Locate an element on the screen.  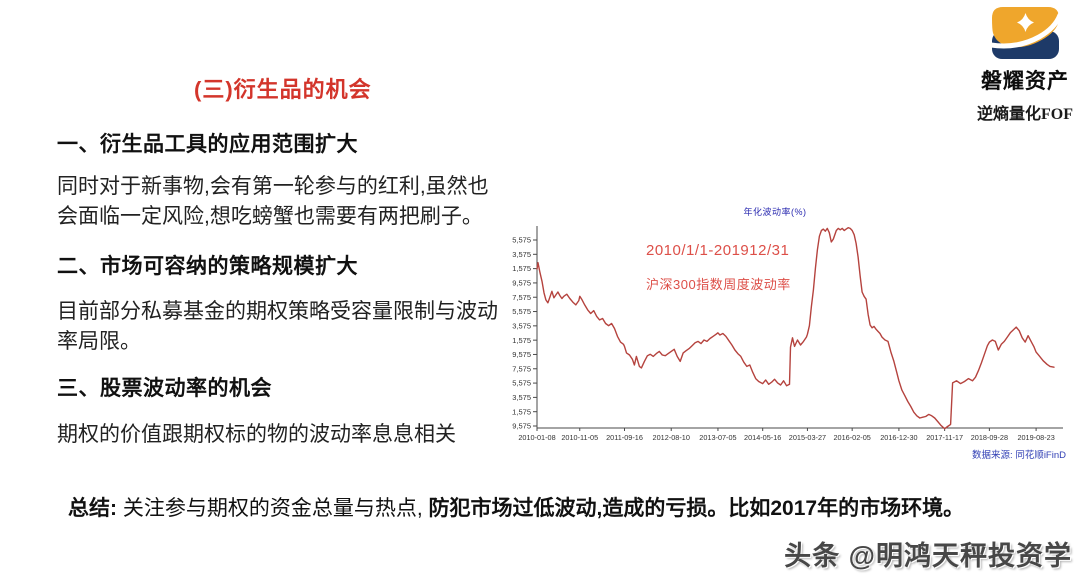
x-axis-tick-label: 2017-11-17 is located at coordinates (944, 437).